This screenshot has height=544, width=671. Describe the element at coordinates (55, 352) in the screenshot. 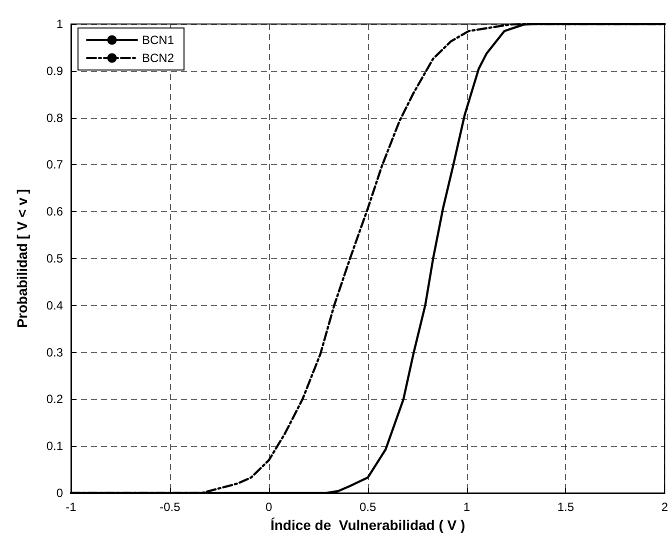

I see `y-tick-label: 0.3` at that location.